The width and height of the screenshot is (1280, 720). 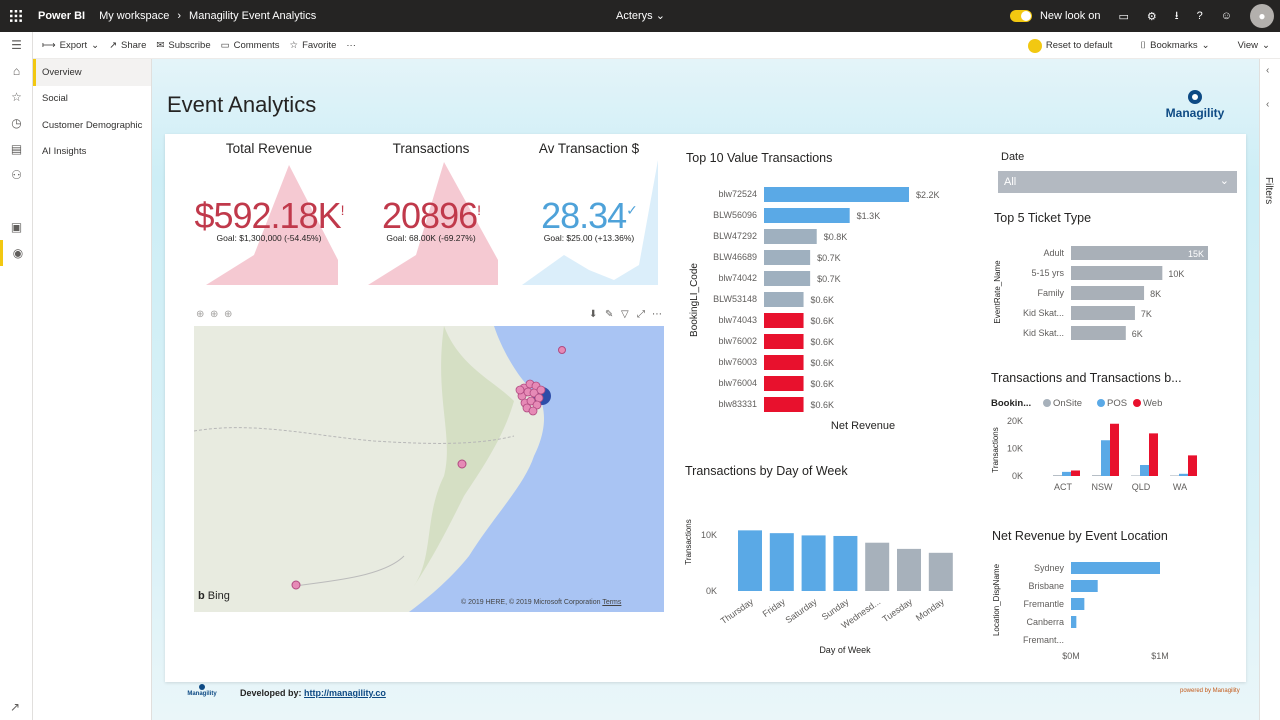 I want to click on terms-link: Terms, so click(x=612, y=602).